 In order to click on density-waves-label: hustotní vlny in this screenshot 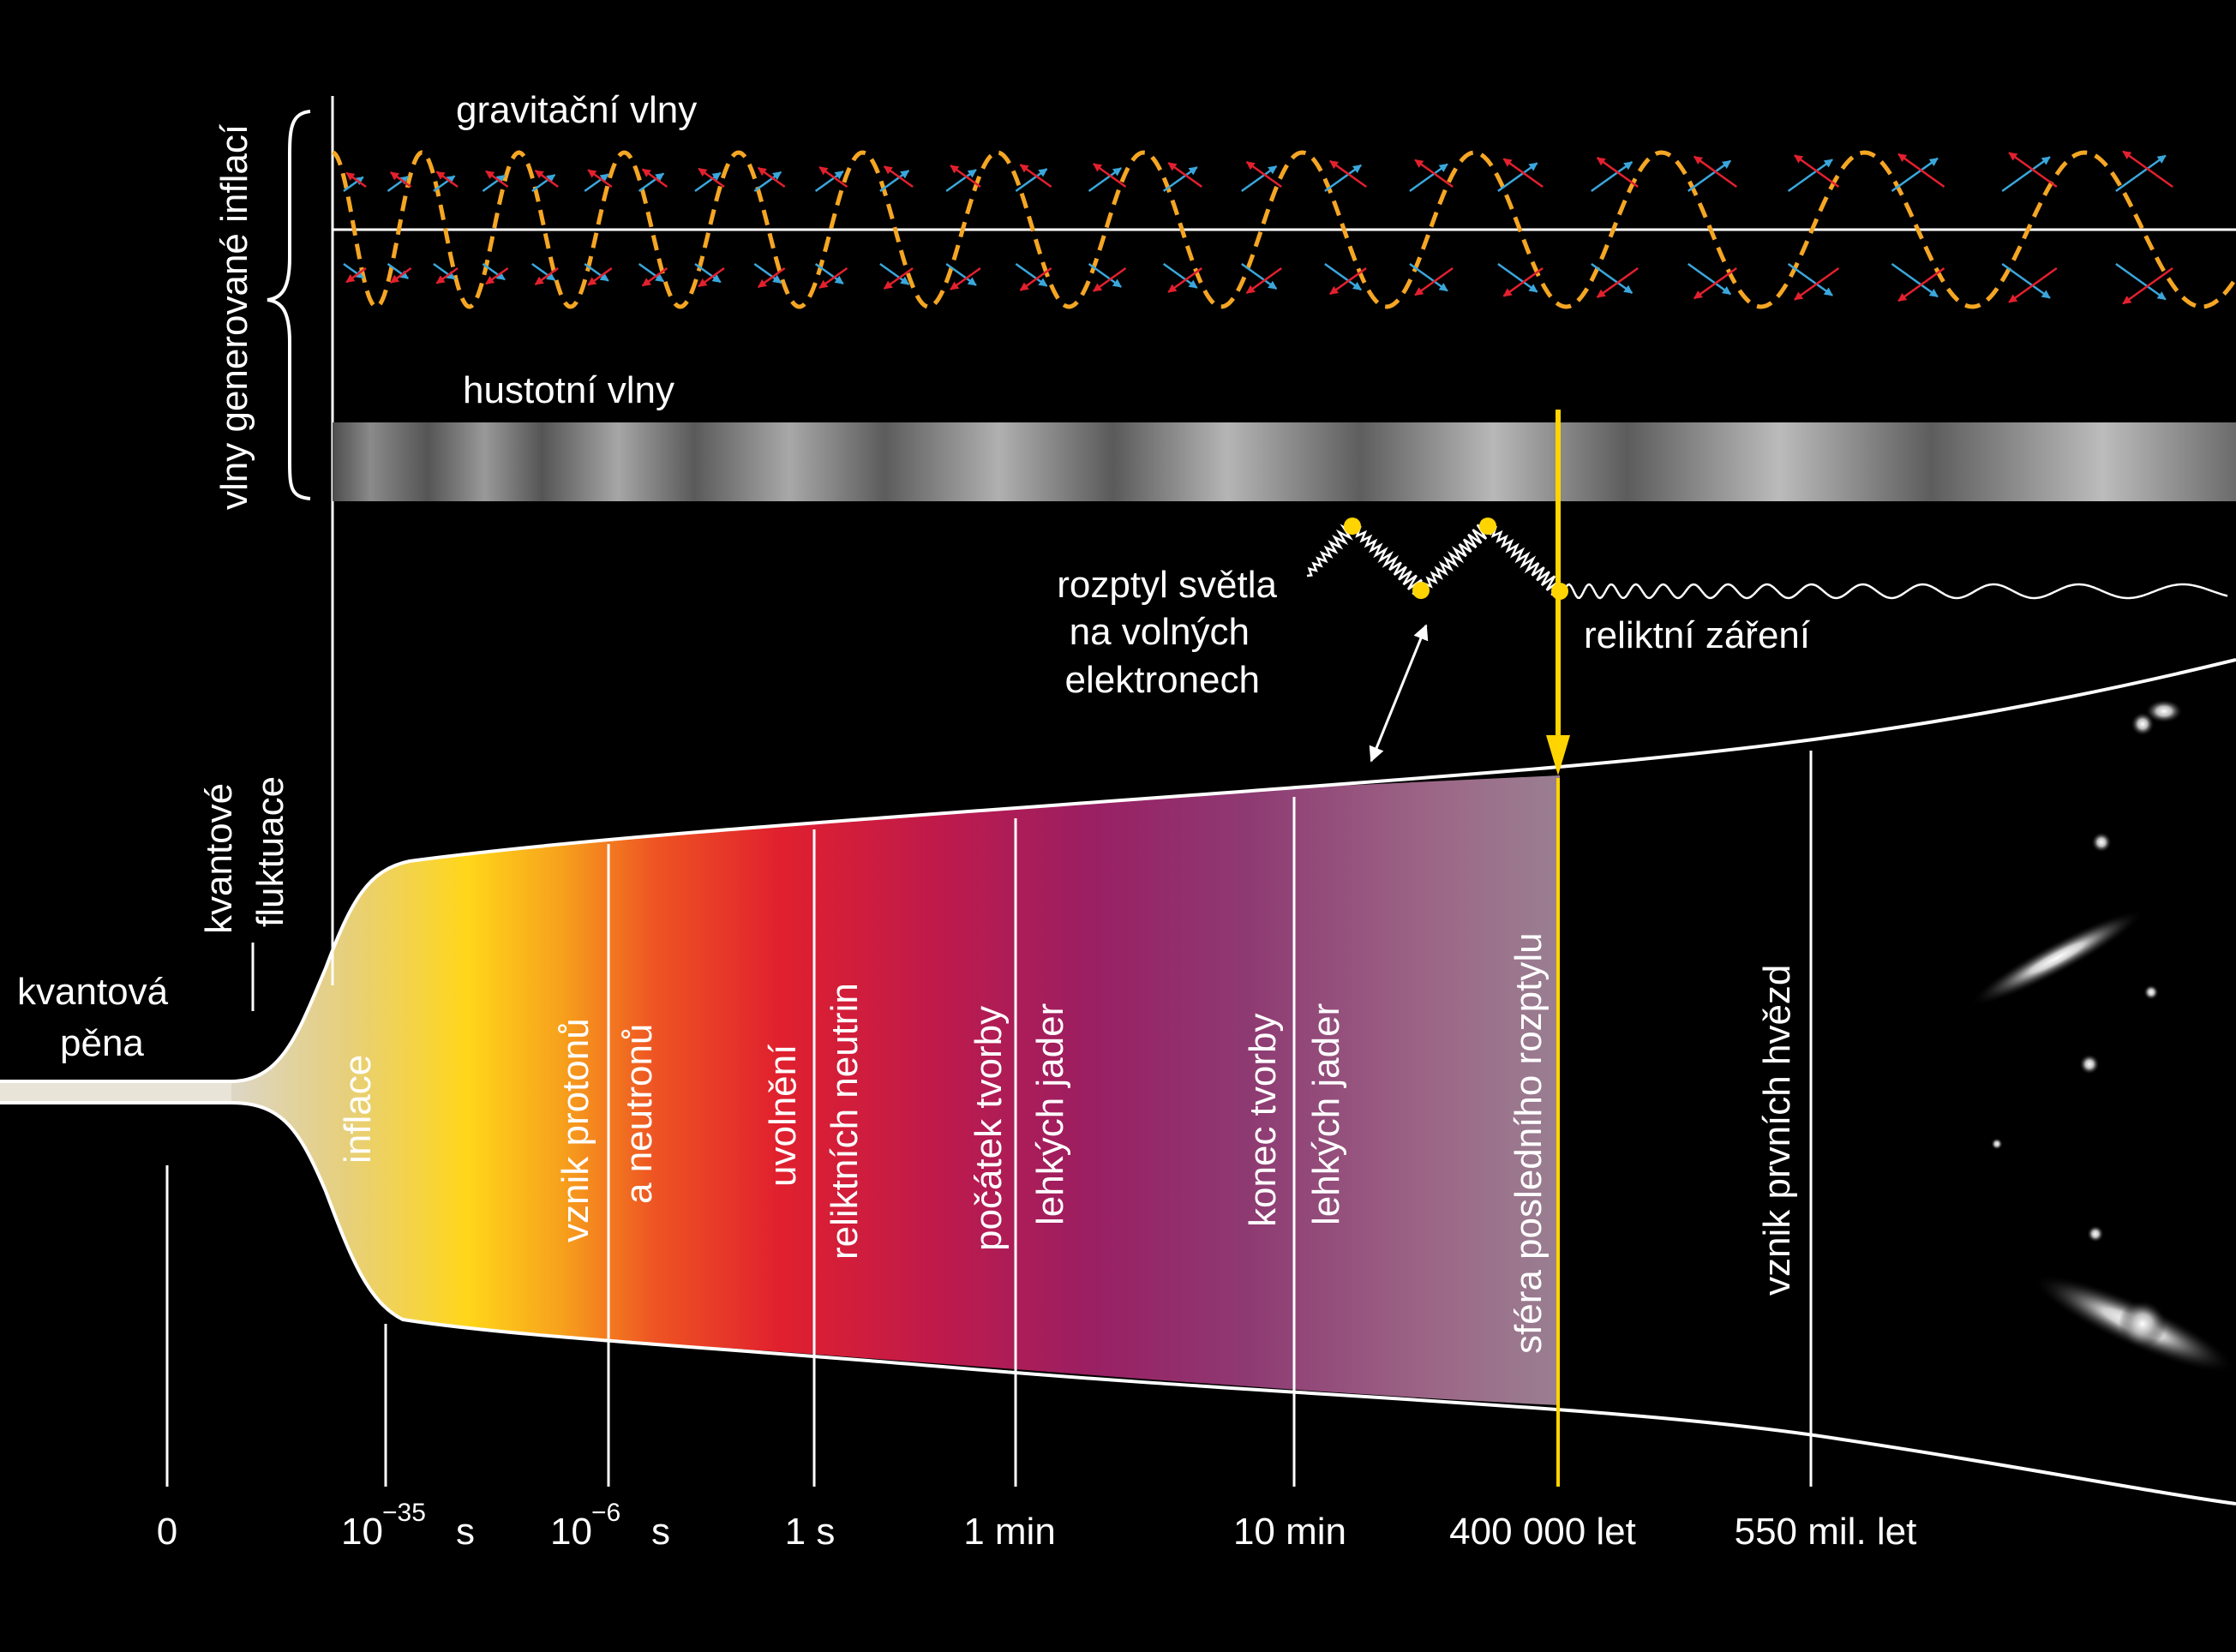, I will do `click(568, 390)`.